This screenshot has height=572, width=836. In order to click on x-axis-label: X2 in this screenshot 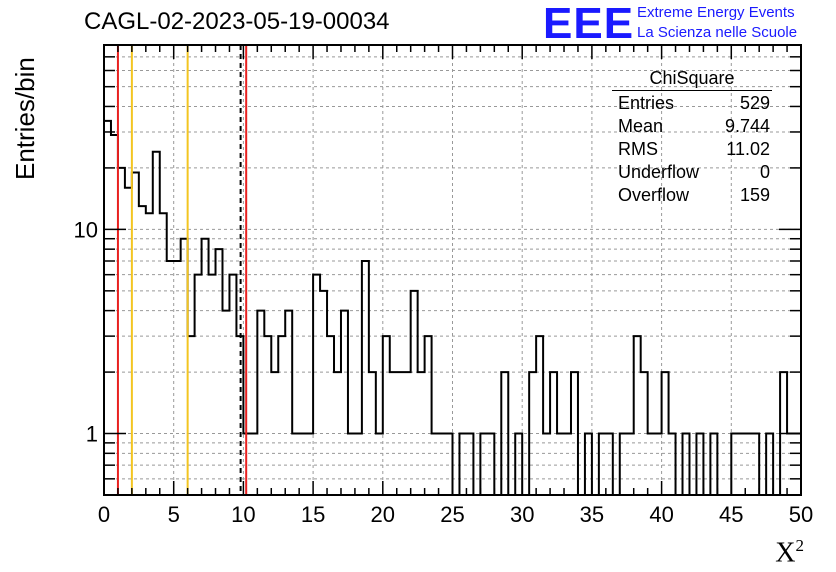, I will do `click(789, 552)`.